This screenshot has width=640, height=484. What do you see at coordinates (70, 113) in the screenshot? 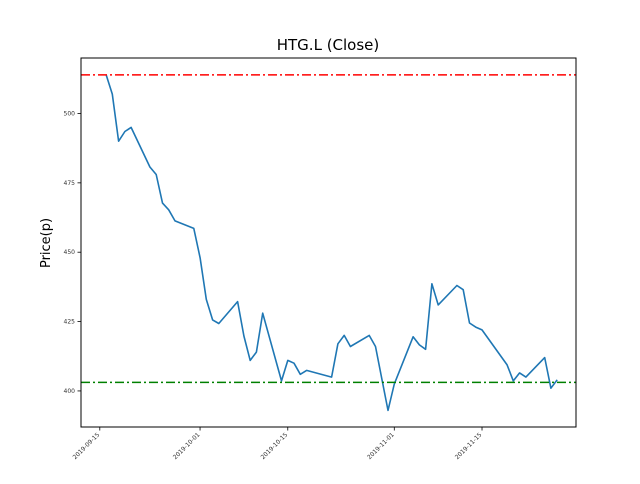
I see `y-tick-label: 500` at bounding box center [70, 113].